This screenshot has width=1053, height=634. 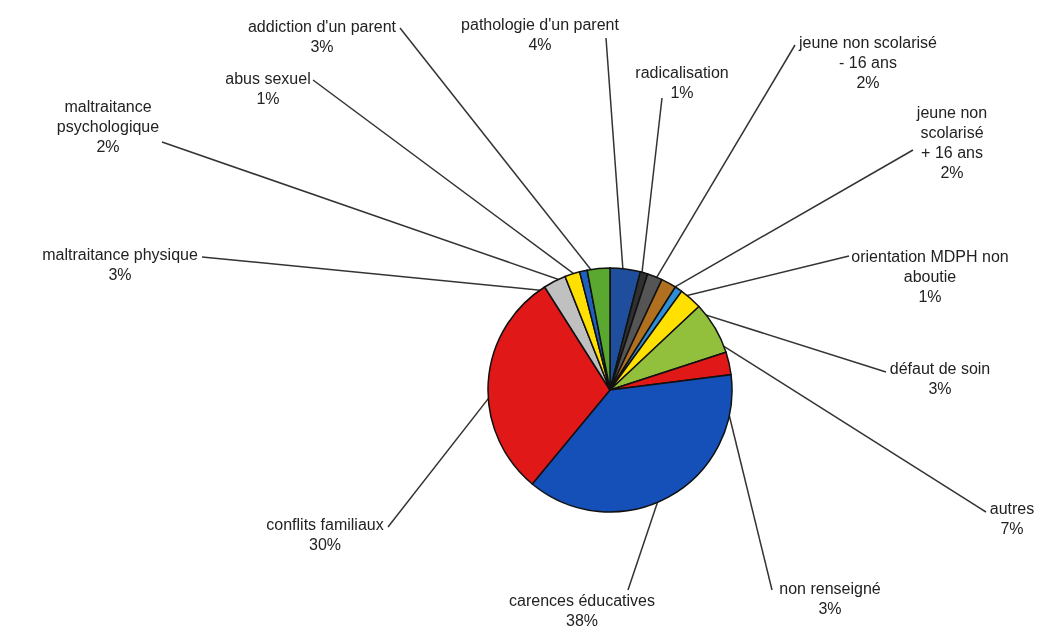 I want to click on slice-label: autres, so click(x=1012, y=508).